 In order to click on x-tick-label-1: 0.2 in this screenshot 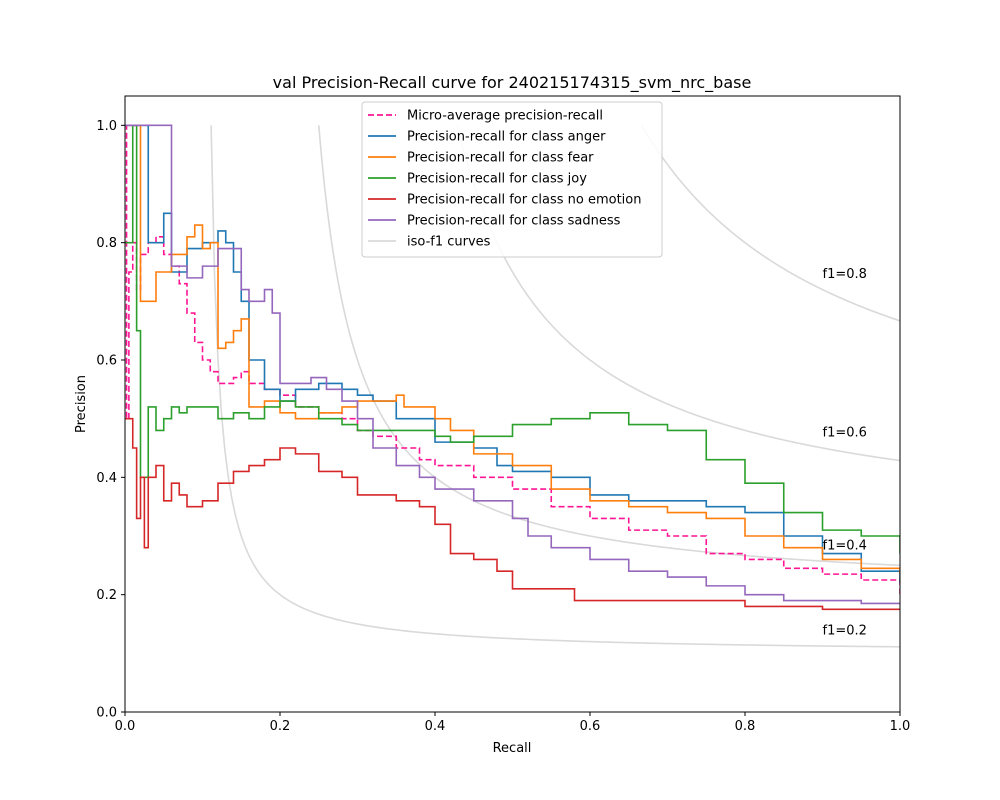, I will do `click(280, 726)`.